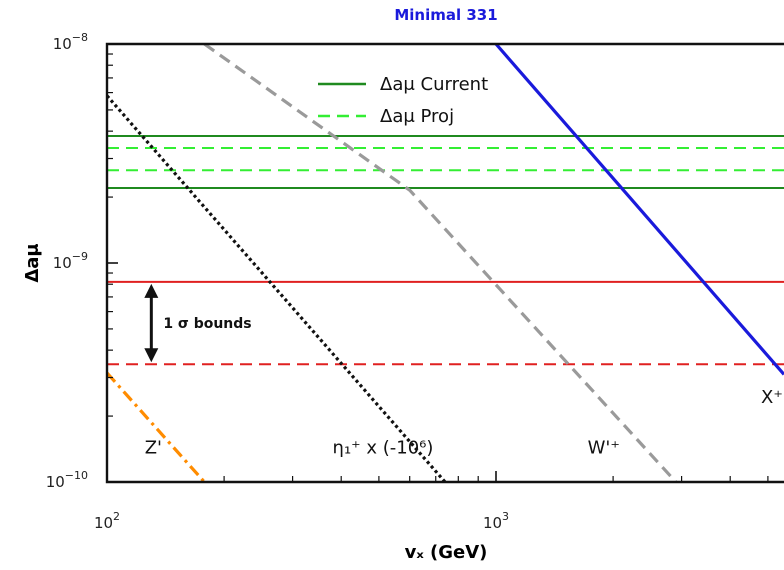 Image resolution: width=784 pixels, height=570 pixels. Describe the element at coordinates (153, 447) in the screenshot. I see `curve-label-0: Z'` at that location.